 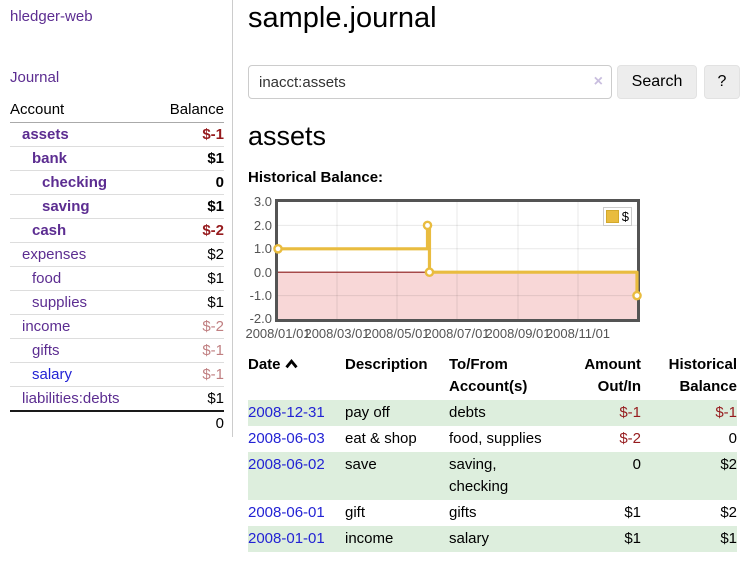 What do you see at coordinates (188, 422) in the screenshot?
I see `accounts-total-value: 0` at bounding box center [188, 422].